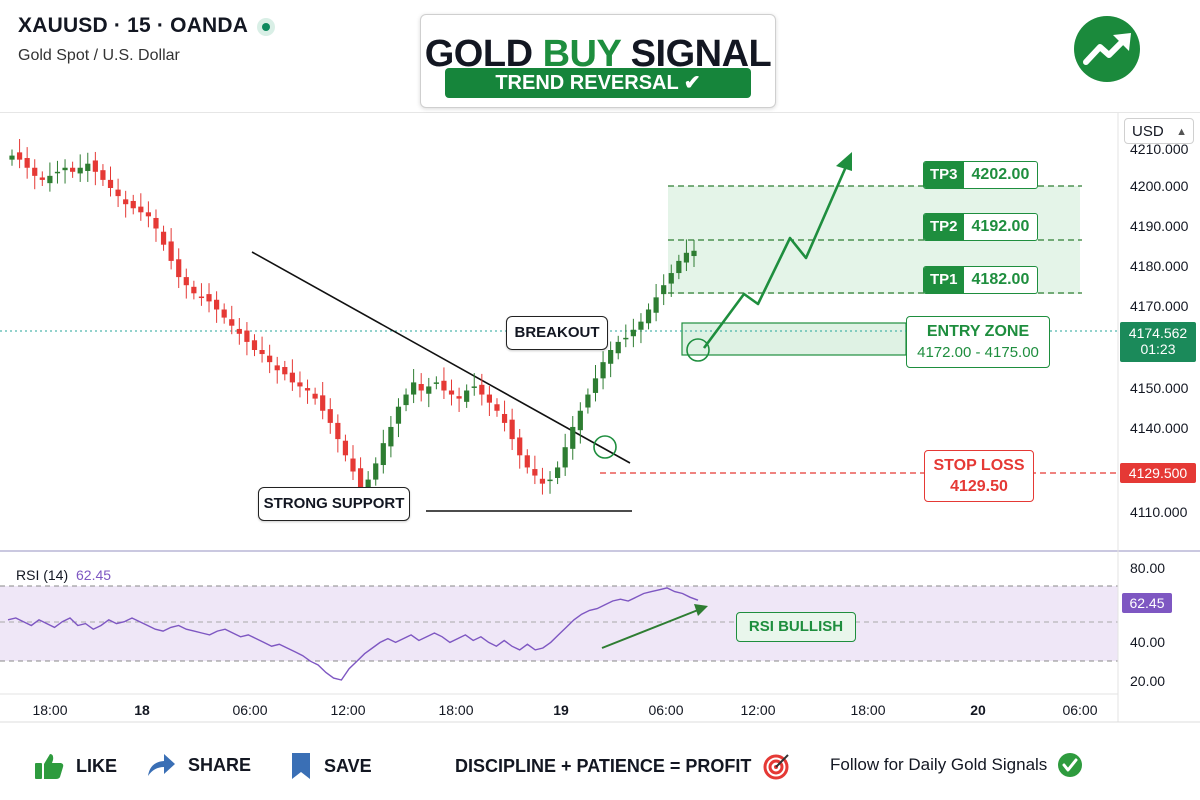 The image size is (1200, 800). Describe the element at coordinates (561, 710) in the screenshot. I see `x-tick-5: 19` at that location.